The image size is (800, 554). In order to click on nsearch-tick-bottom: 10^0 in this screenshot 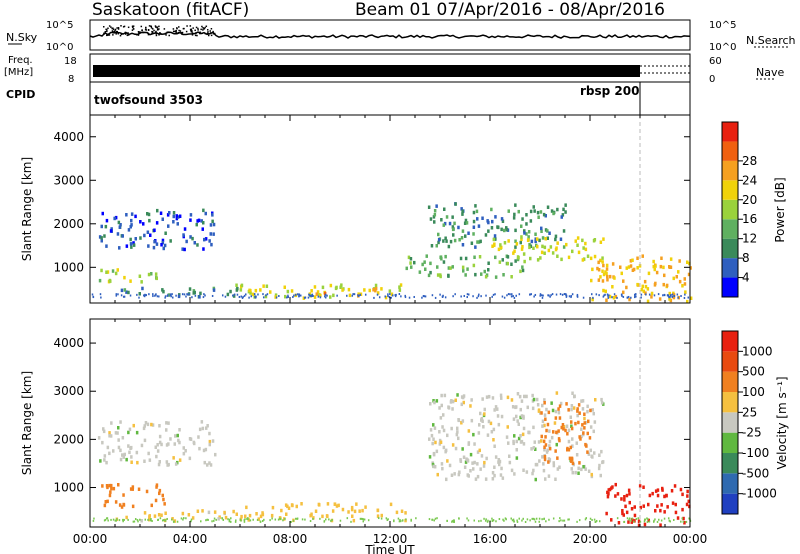, I will do `click(722, 47)`.